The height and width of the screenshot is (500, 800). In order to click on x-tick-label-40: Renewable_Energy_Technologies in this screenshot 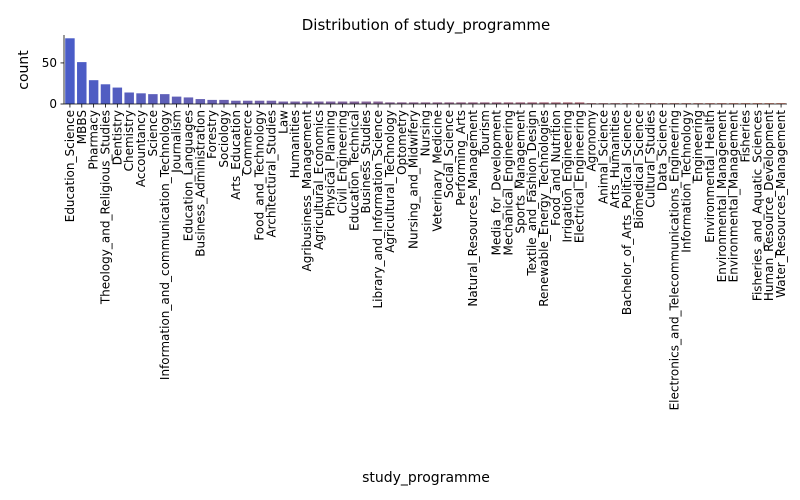, I will do `click(544, 208)`.